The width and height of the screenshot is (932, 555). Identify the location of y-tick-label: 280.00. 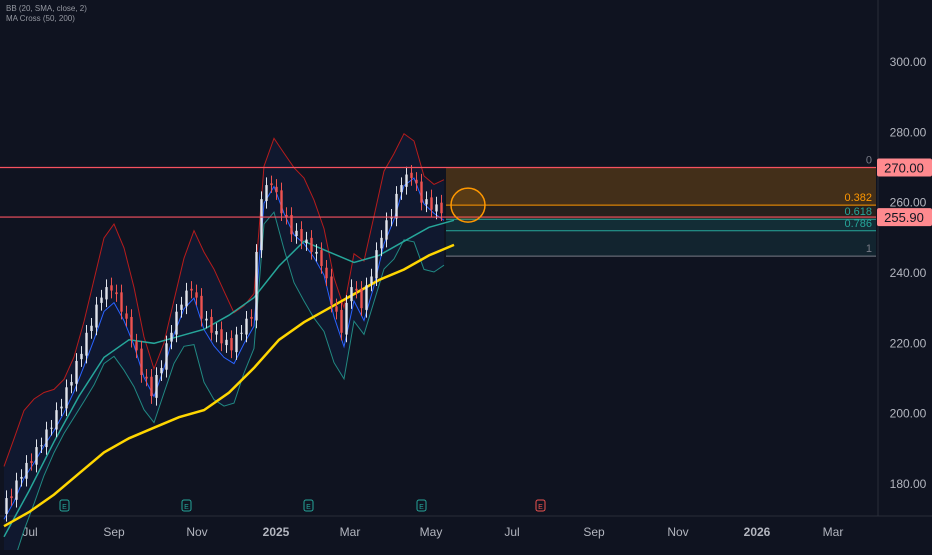
(908, 132).